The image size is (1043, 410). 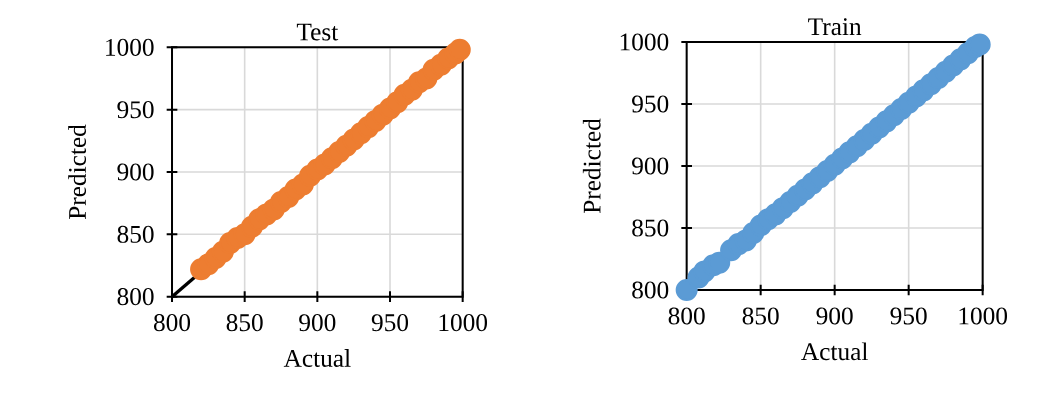 I want to click on chart-title: Test, so click(x=317, y=32).